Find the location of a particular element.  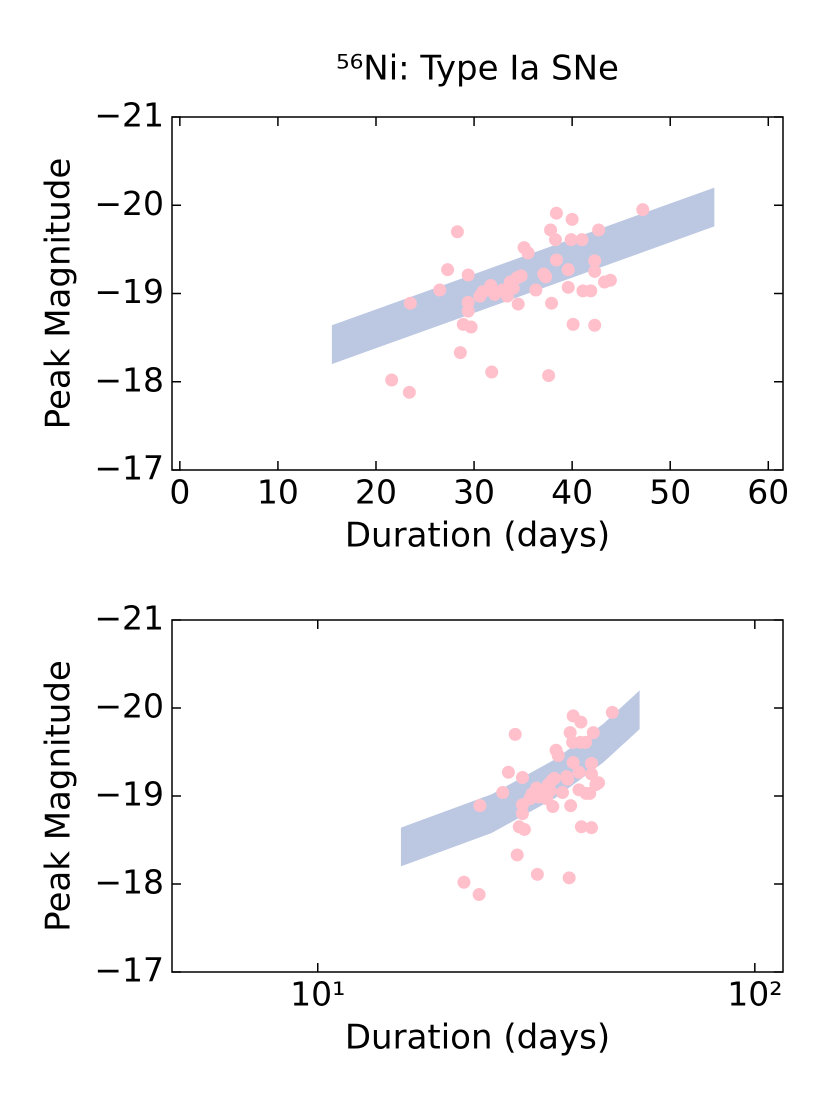

x-tick-label: 40 is located at coordinates (572, 492).